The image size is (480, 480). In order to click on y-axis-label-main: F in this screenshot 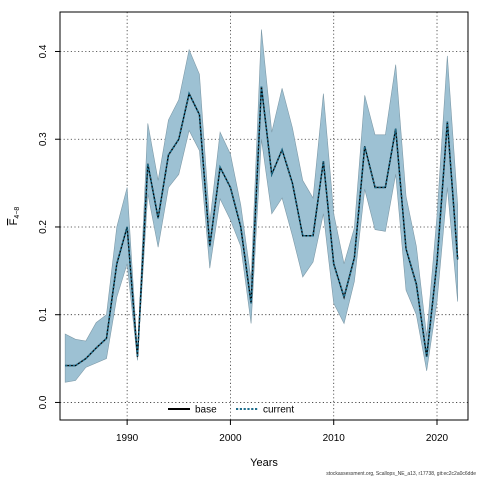, I will do `click(14, 221)`.